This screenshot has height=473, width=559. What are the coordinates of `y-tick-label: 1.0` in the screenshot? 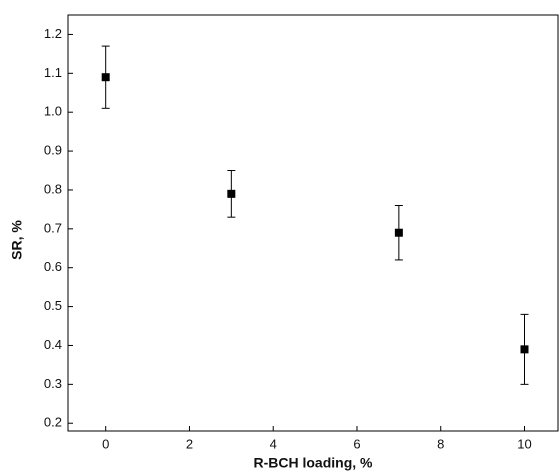 It's located at (53, 111).